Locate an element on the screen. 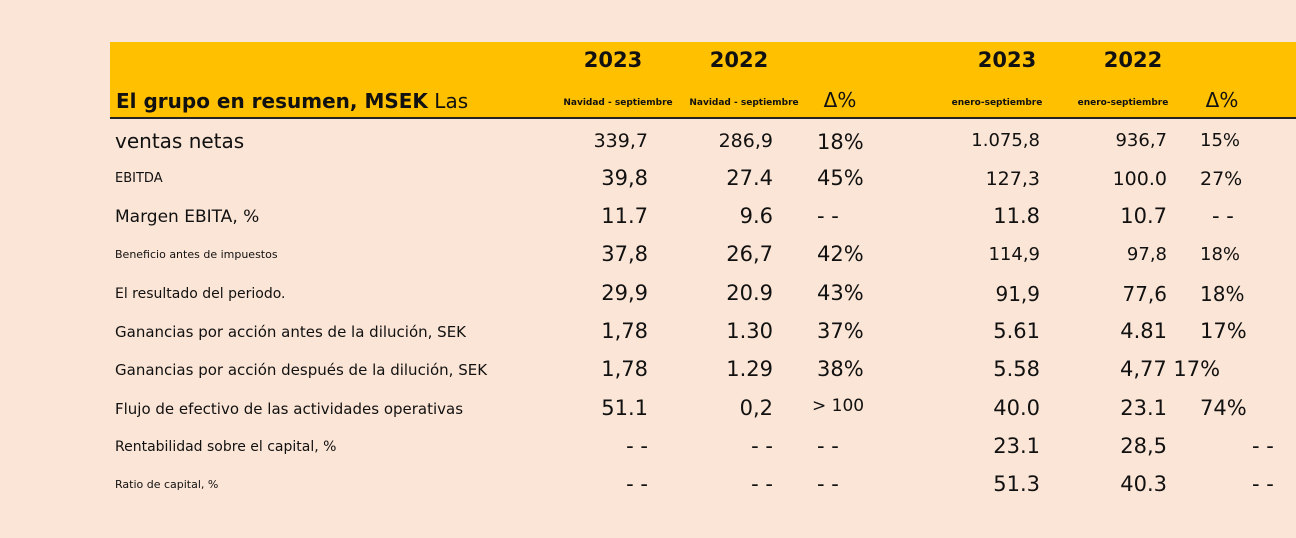  row-label: Beneficio antes de impuestos is located at coordinates (196, 255).